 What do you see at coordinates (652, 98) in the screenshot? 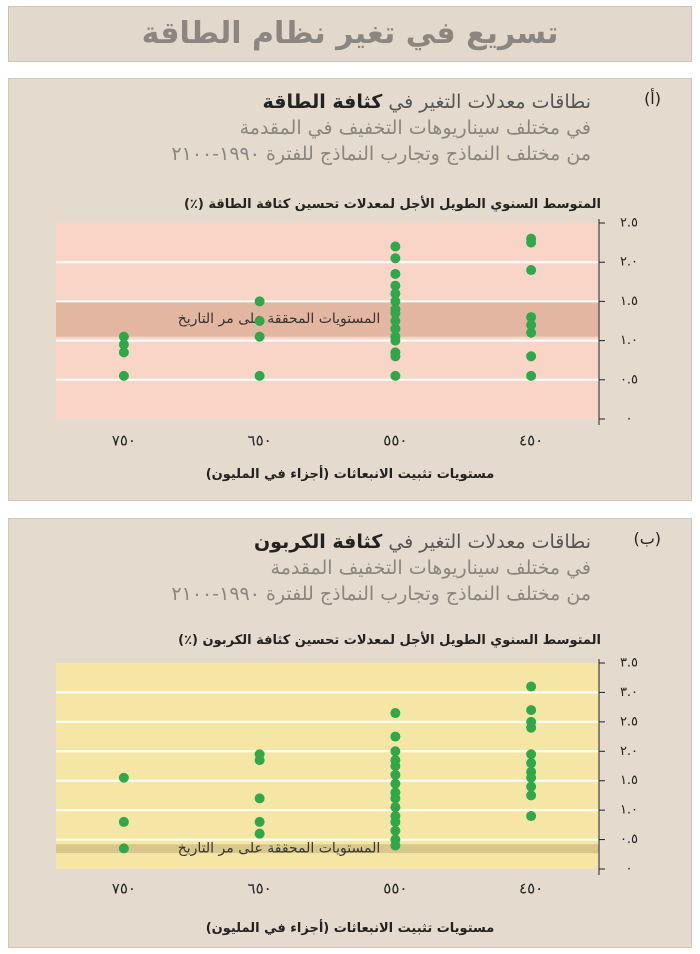
I see `panel-label: (أ)` at bounding box center [652, 98].